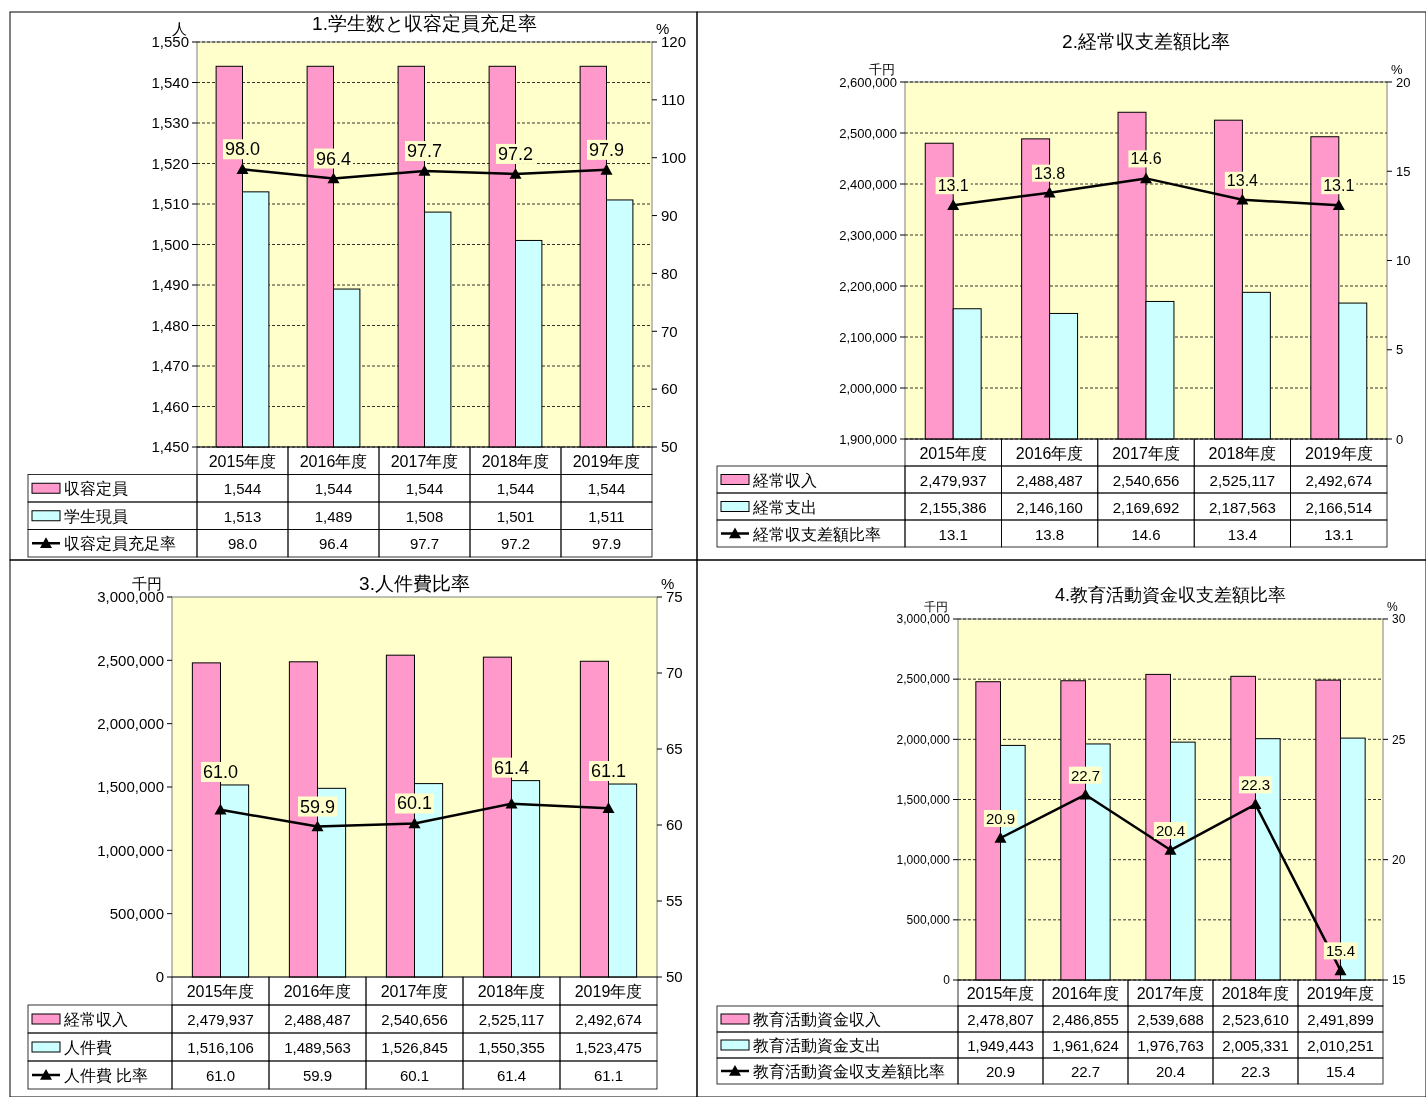 This screenshot has height=1097, width=1426. Describe the element at coordinates (1170, 1019) in the screenshot. I see `data-label: 2,539,688` at that location.